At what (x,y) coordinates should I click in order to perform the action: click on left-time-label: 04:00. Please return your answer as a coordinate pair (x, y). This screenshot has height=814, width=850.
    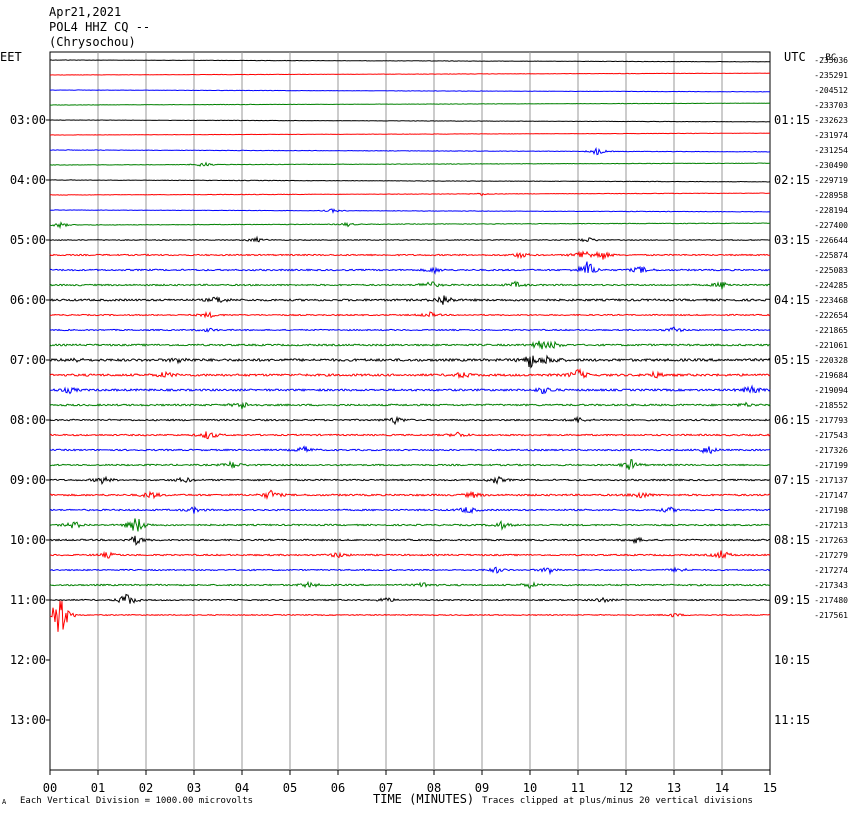
    Looking at the image, I should click on (28, 180).